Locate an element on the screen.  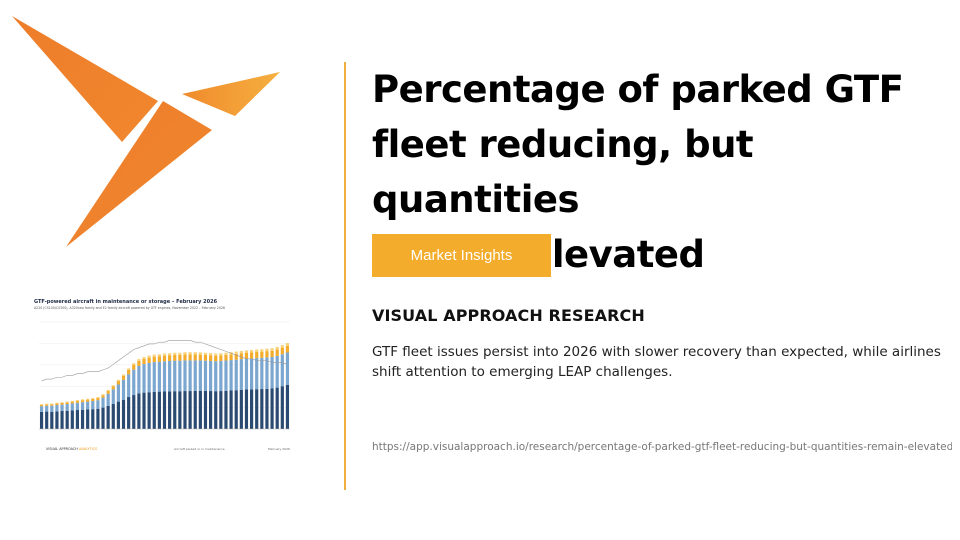
chart-series-line is located at coordinates (164, 360).